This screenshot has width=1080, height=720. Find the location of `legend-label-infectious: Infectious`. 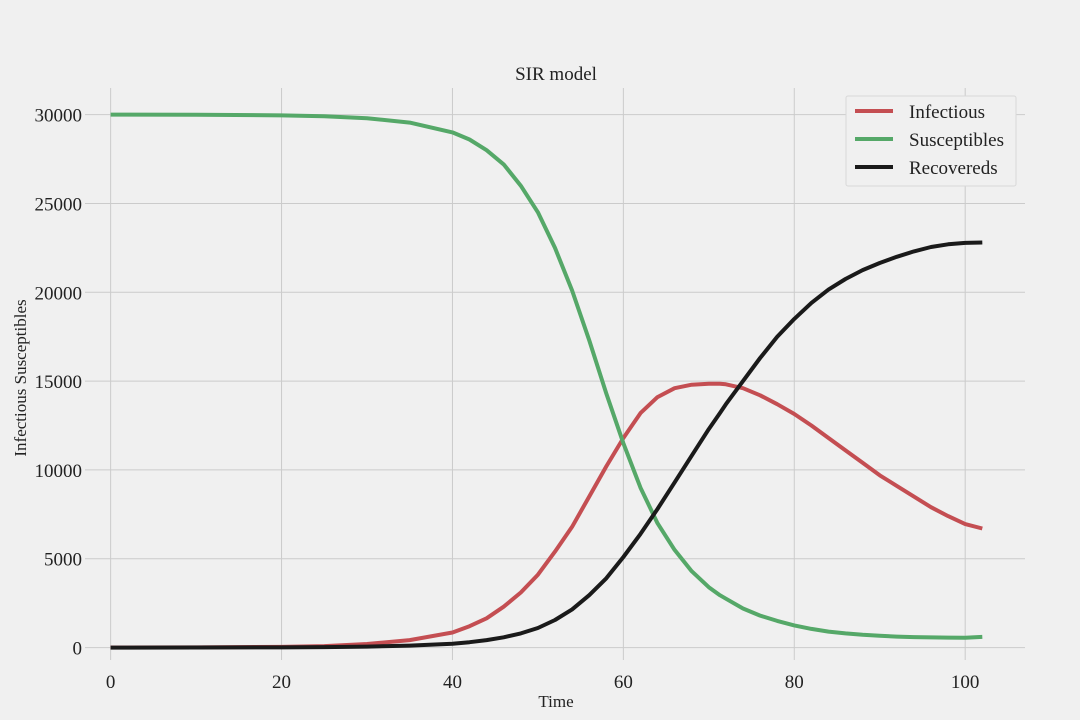

legend-label-infectious: Infectious is located at coordinates (947, 112).